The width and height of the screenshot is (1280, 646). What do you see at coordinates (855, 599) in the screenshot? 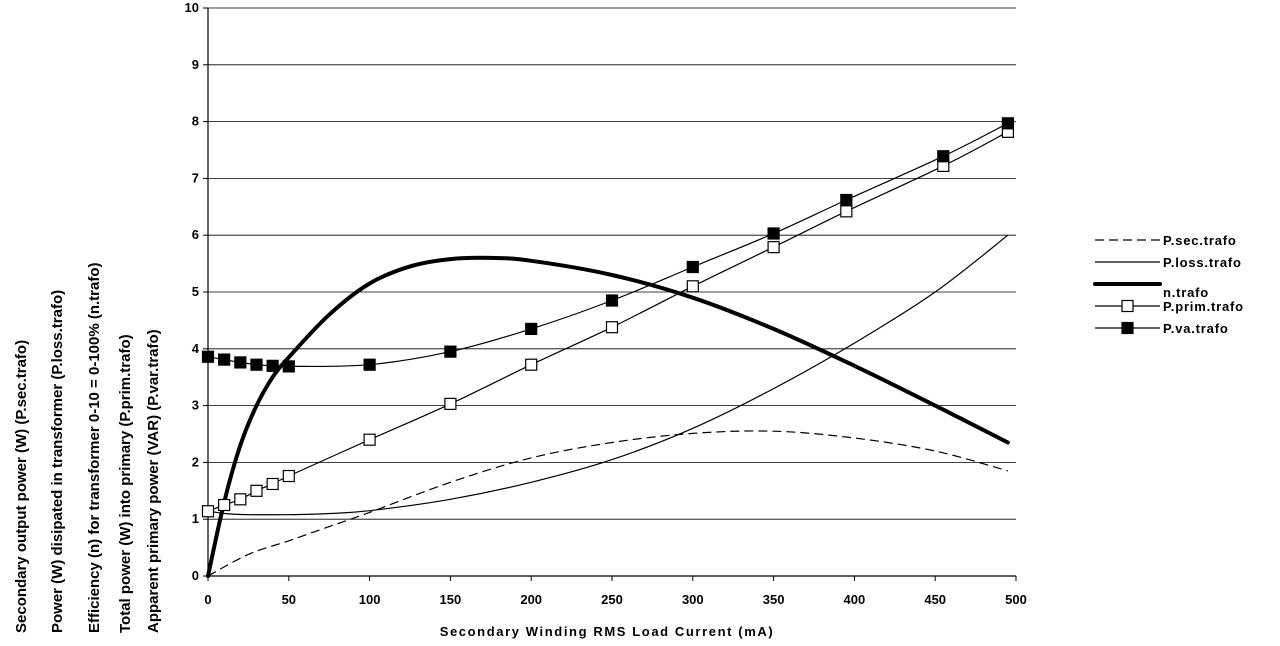
I see `x-tick-label: 400` at bounding box center [855, 599].